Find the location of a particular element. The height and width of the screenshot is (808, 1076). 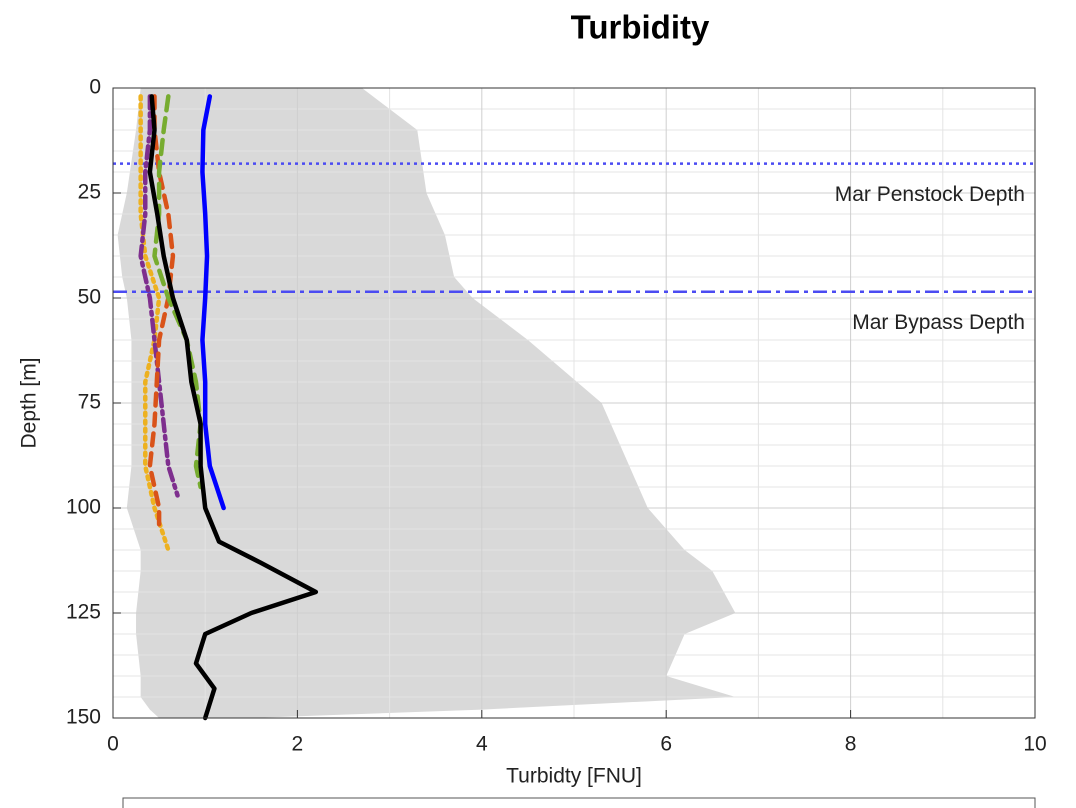

chart-title: Turbidity is located at coordinates (640, 27).